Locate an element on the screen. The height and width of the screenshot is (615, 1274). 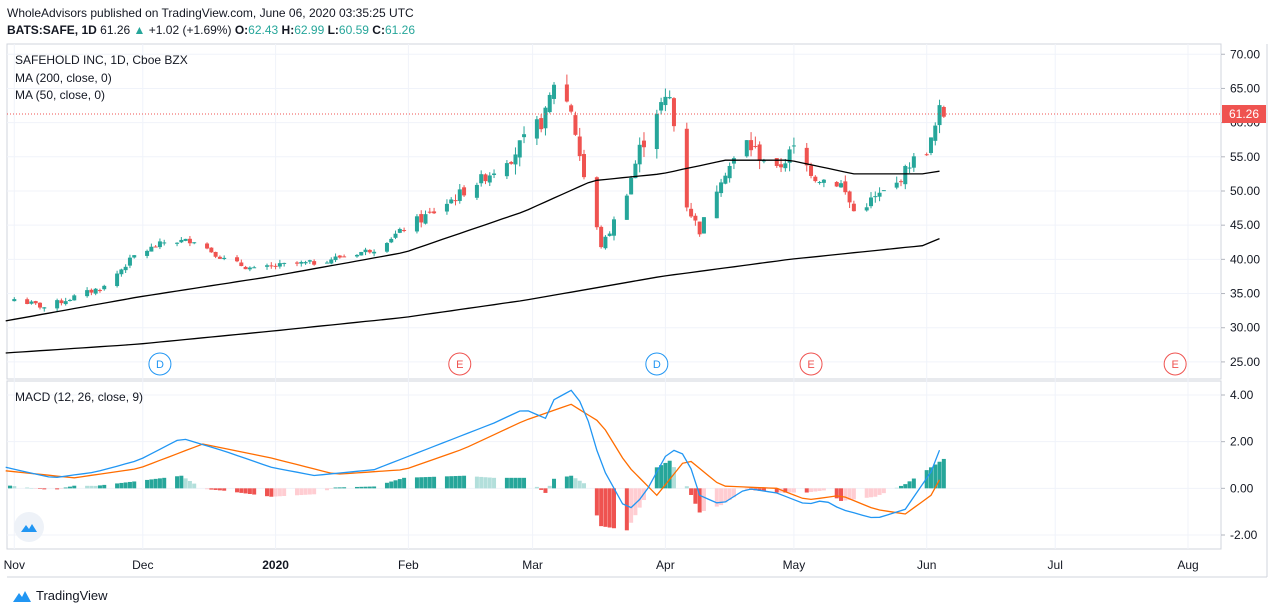
close-label: C: is located at coordinates (378, 30).